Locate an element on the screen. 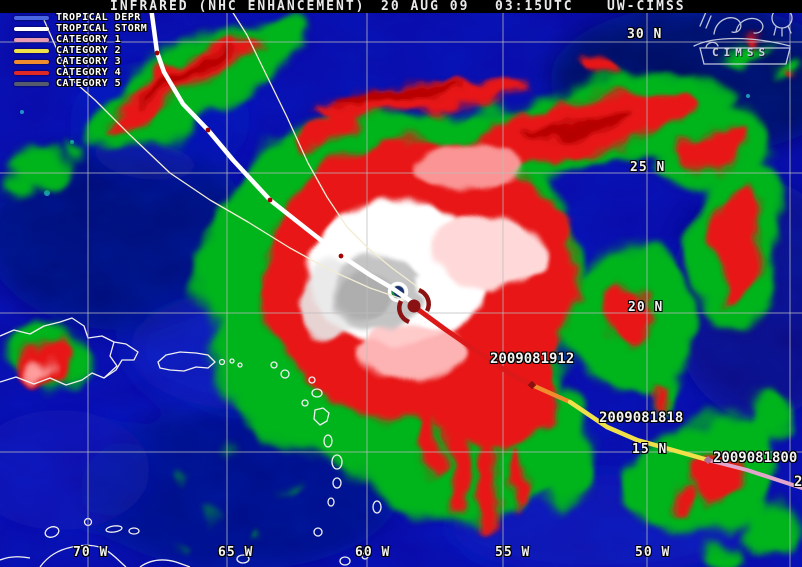 Image resolution: width=802 pixels, height=567 pixels. track-time-label: 2009081800 is located at coordinates (755, 458).